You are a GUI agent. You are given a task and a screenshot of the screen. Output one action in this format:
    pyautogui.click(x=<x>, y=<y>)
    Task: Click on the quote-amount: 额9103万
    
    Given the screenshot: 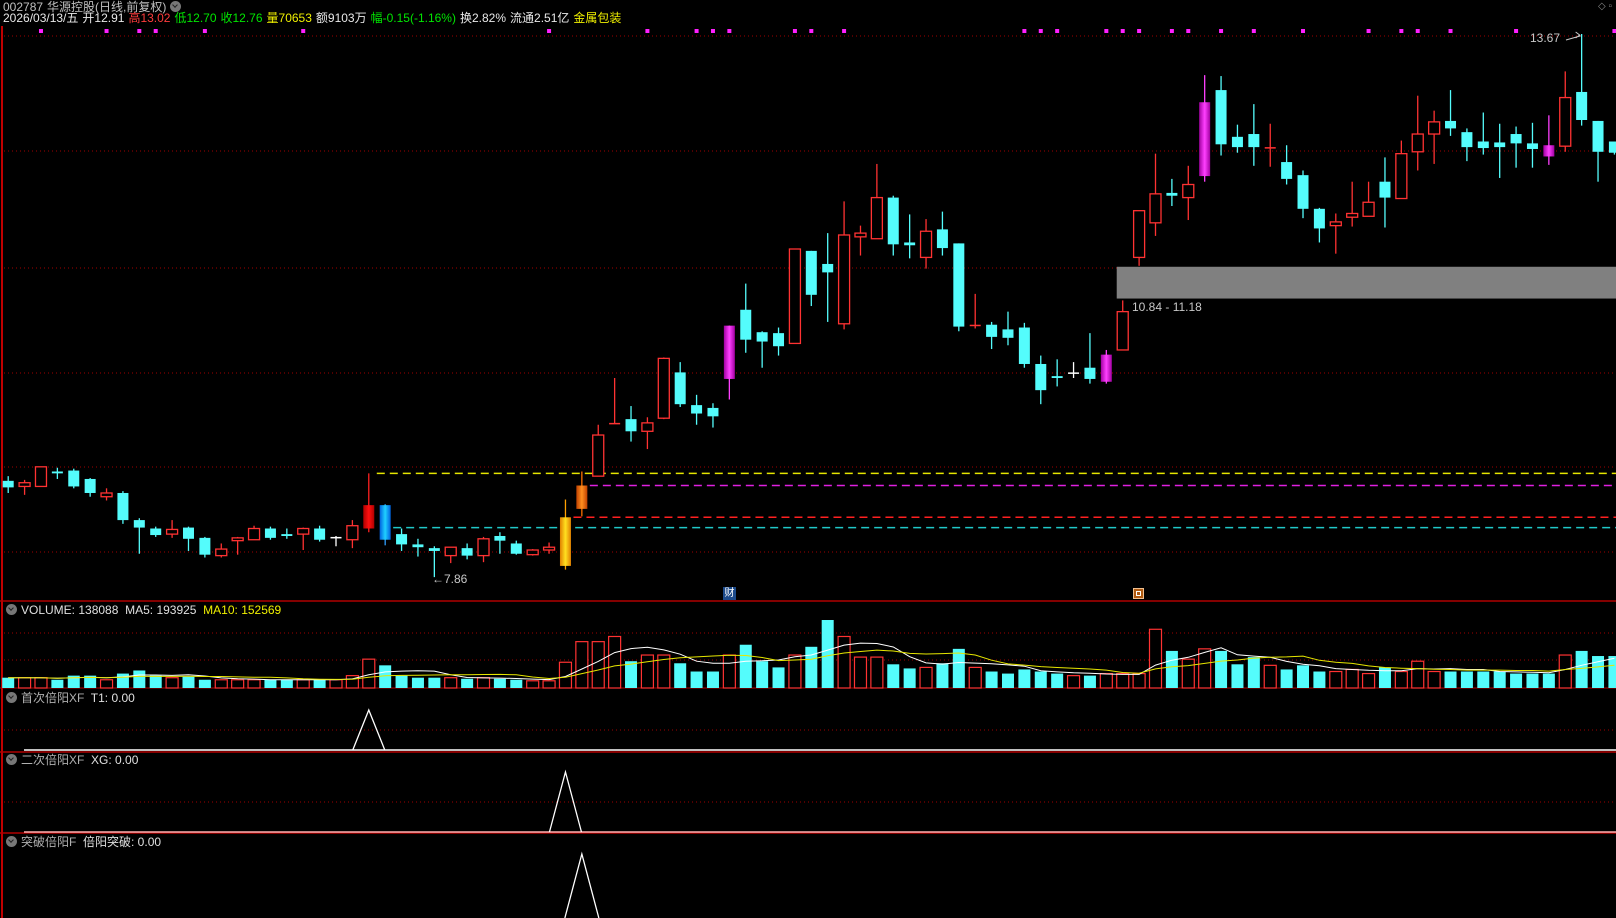 What is the action you would take?
    pyautogui.click(x=341, y=18)
    